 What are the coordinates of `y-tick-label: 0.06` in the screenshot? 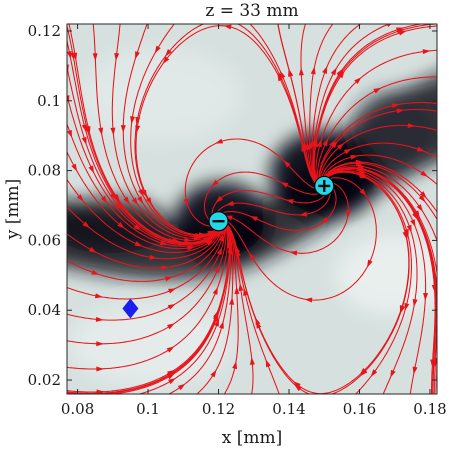 It's located at (44, 240).